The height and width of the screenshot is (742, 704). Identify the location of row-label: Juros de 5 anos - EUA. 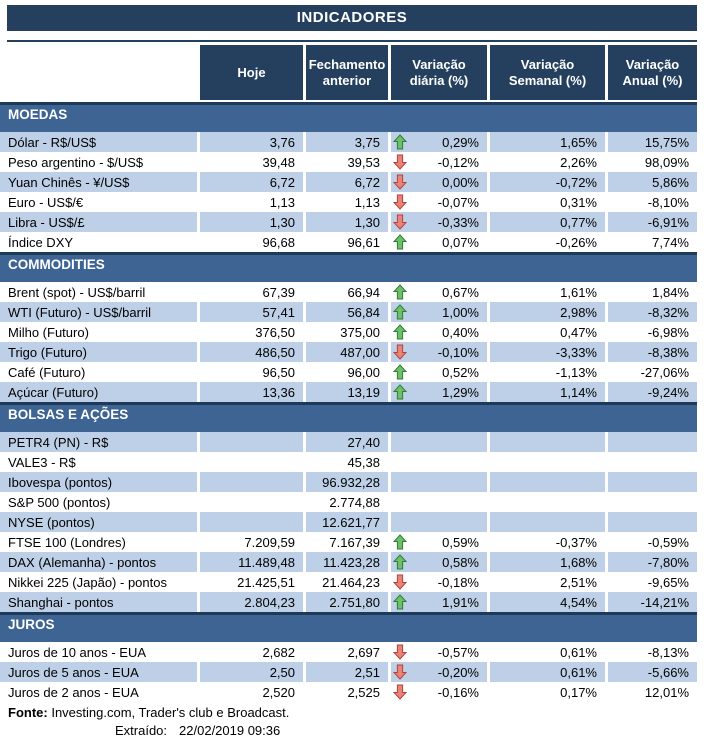
(98, 672).